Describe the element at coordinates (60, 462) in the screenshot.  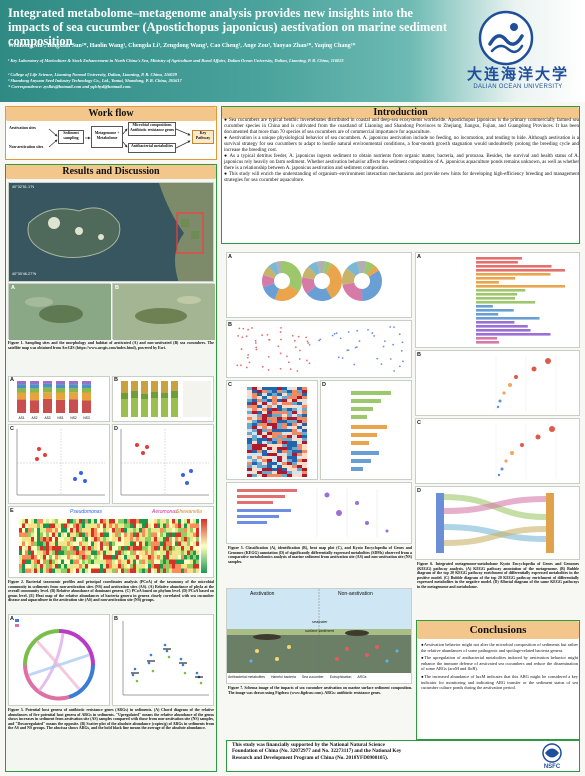
I see `fig2c-scatter` at that location.